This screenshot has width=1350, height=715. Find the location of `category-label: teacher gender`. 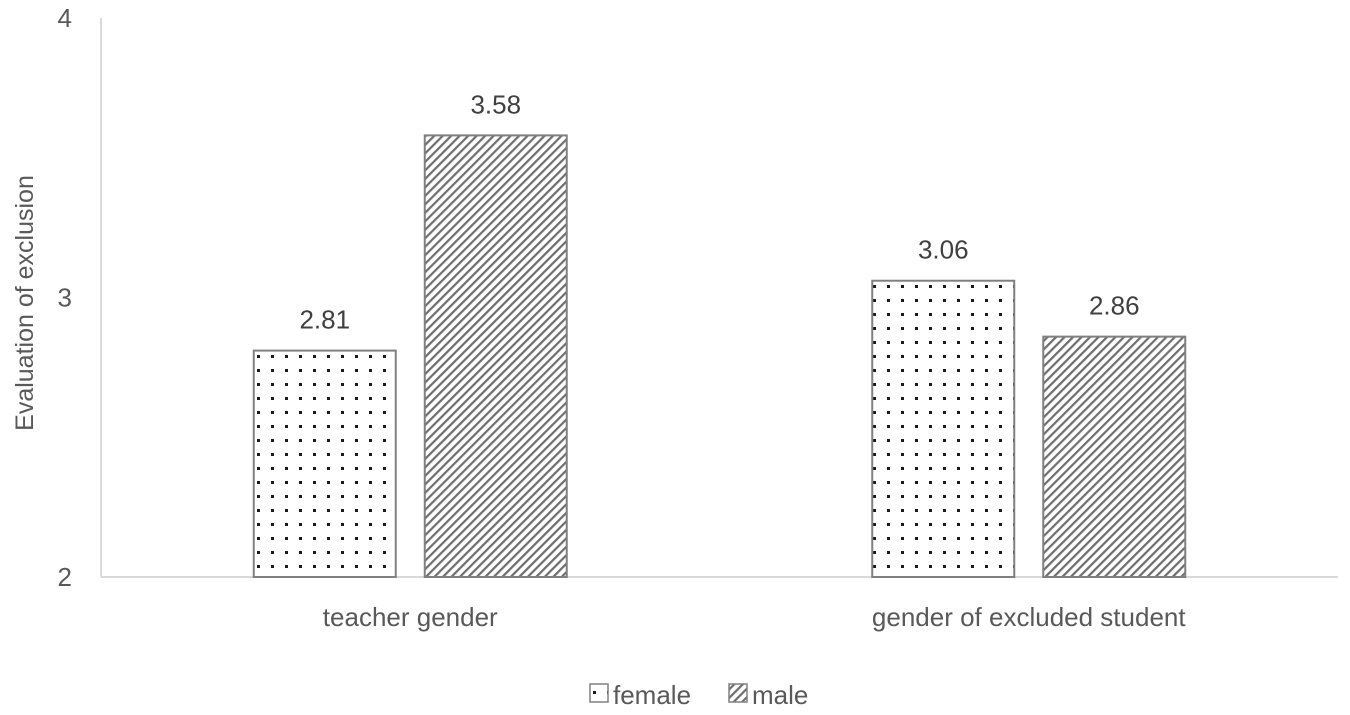

category-label: teacher gender is located at coordinates (410, 617).